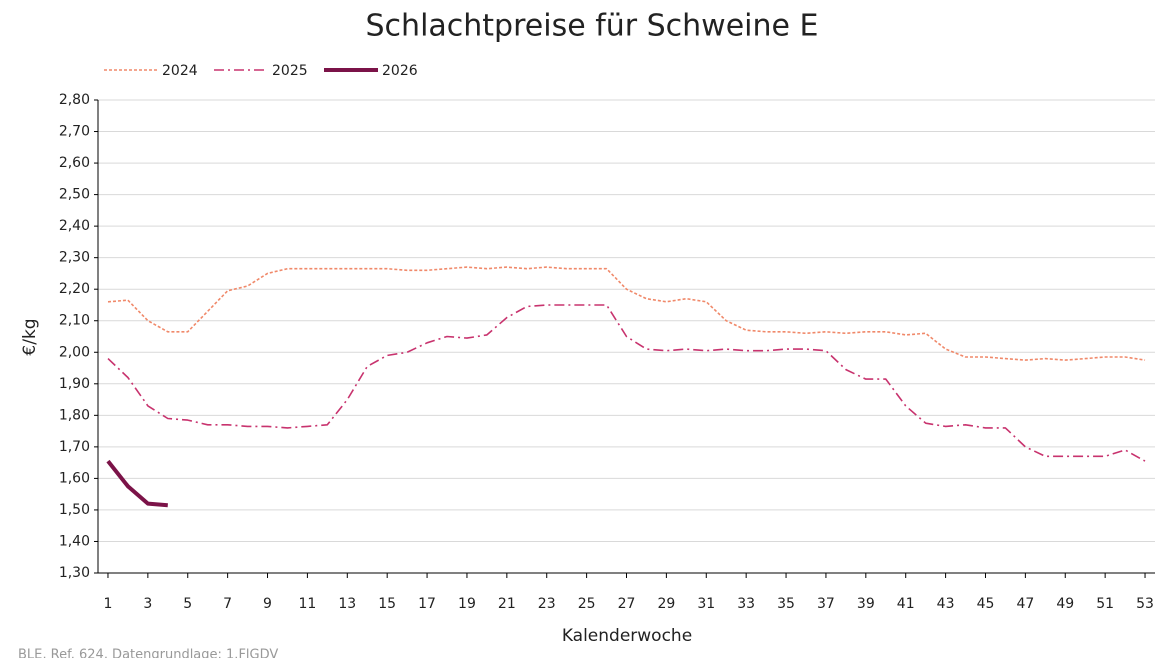 Image resolution: width=1170 pixels, height=662 pixels. I want to click on y-tick-label: 2,40, so click(74, 226).